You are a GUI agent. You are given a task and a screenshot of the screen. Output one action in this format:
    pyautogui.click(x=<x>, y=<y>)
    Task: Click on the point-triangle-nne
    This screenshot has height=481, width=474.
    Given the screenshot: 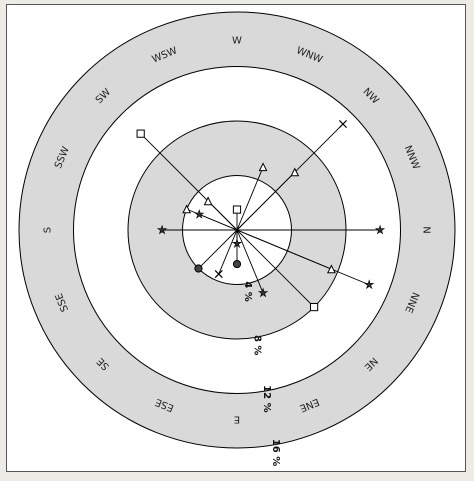 What is the action you would take?
    pyautogui.click(x=331, y=269)
    